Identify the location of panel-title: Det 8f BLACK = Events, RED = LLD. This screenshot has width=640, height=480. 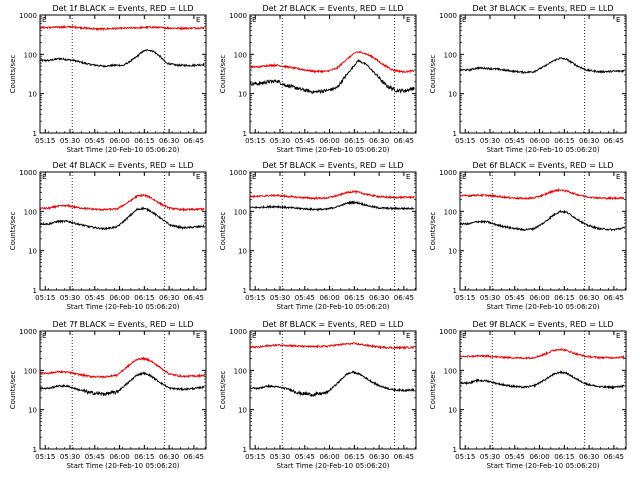
(332, 324).